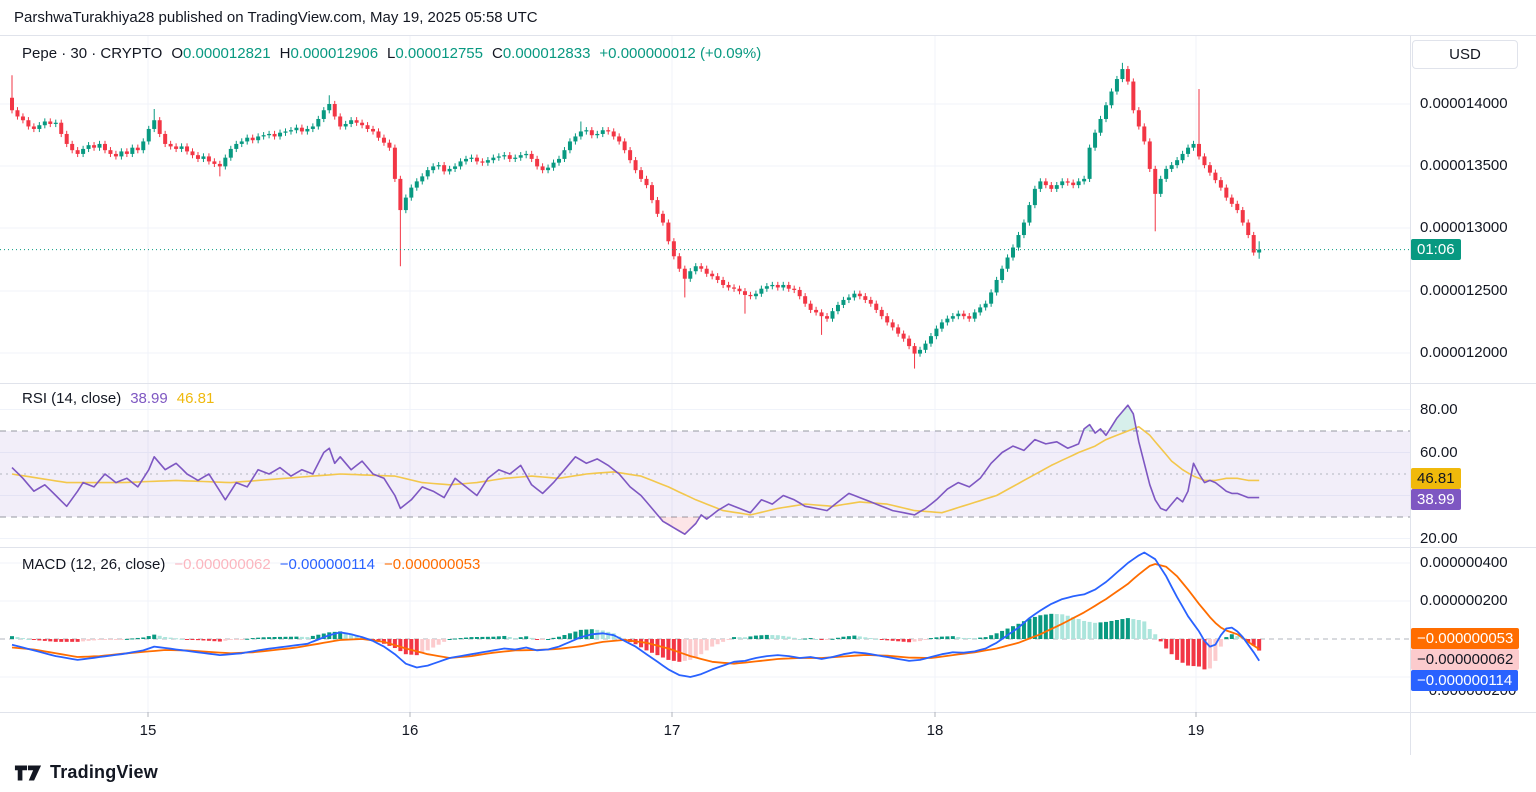  I want to click on price-tick: 0.000014000, so click(1464, 103).